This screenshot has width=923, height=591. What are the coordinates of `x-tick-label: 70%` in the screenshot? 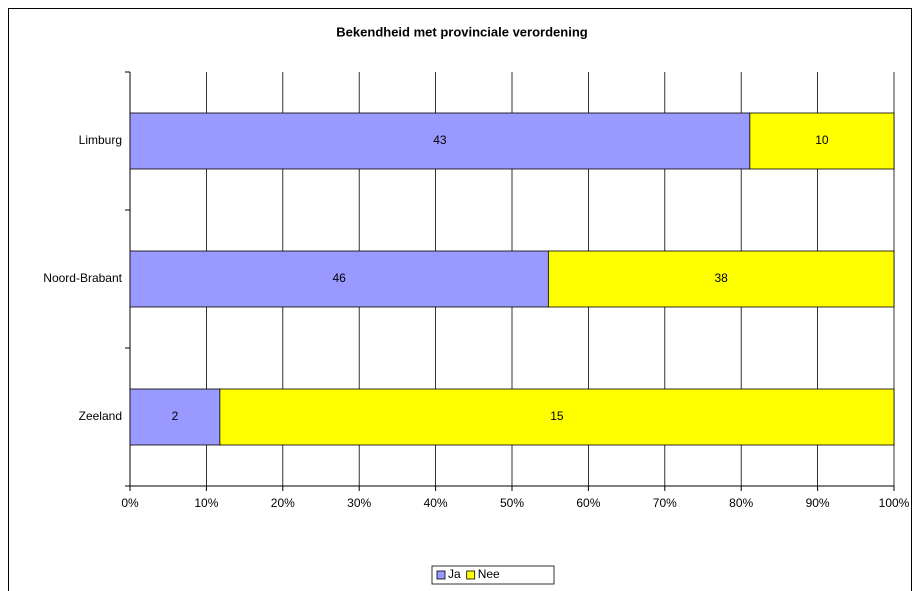 It's located at (665, 503).